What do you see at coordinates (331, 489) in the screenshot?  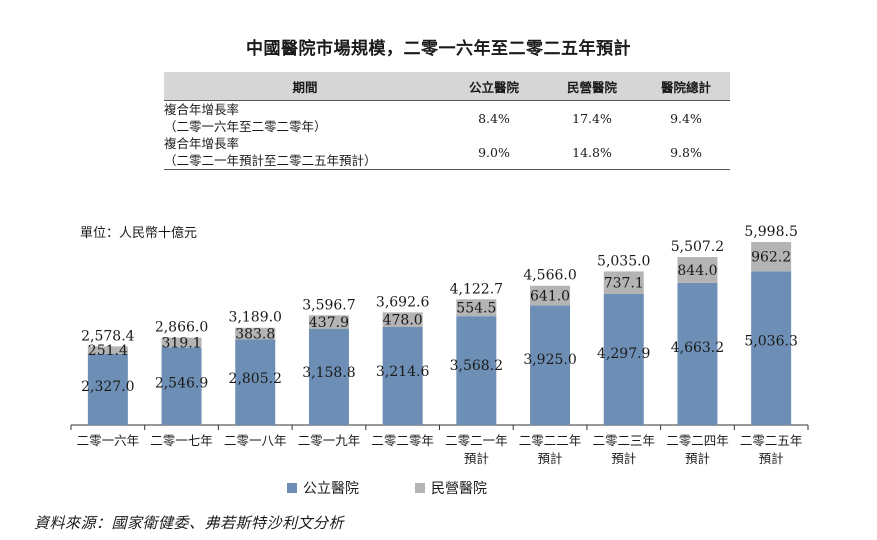 I see `legend-label-public: 公立醫院` at bounding box center [331, 489].